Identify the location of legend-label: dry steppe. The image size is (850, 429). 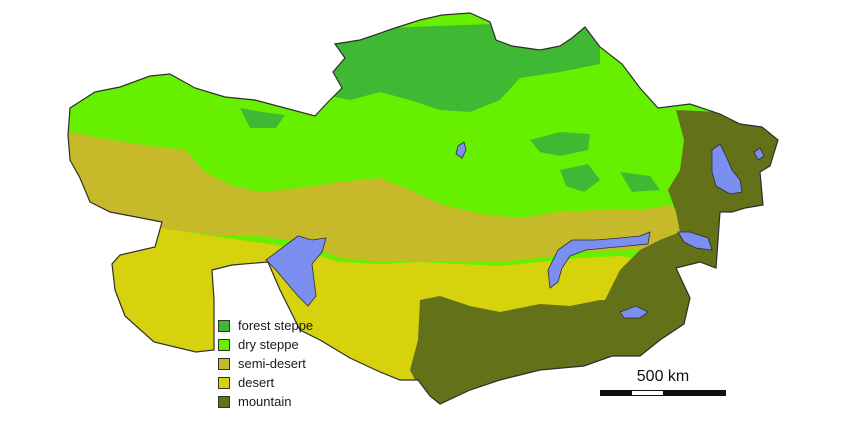
(268, 344).